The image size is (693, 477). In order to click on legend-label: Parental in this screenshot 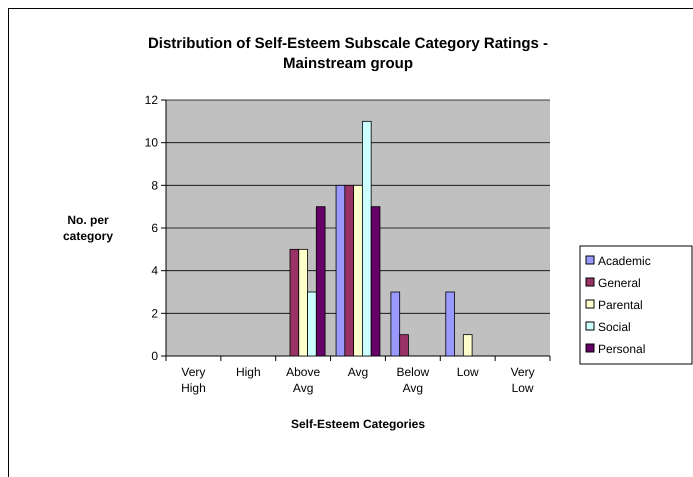, I will do `click(620, 305)`.